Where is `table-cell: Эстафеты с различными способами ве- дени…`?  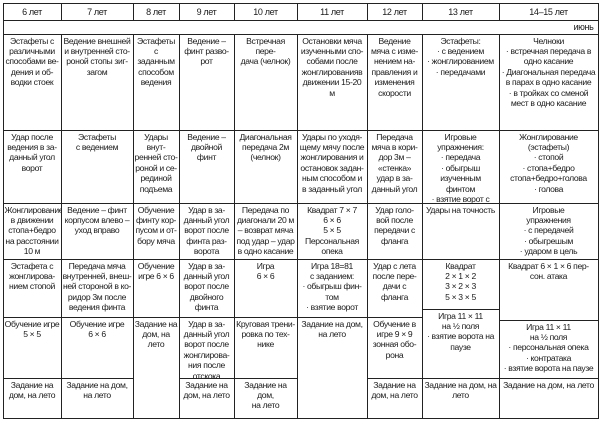 table-cell: Эстафеты с различными способами ве- дени… is located at coordinates (32, 82).